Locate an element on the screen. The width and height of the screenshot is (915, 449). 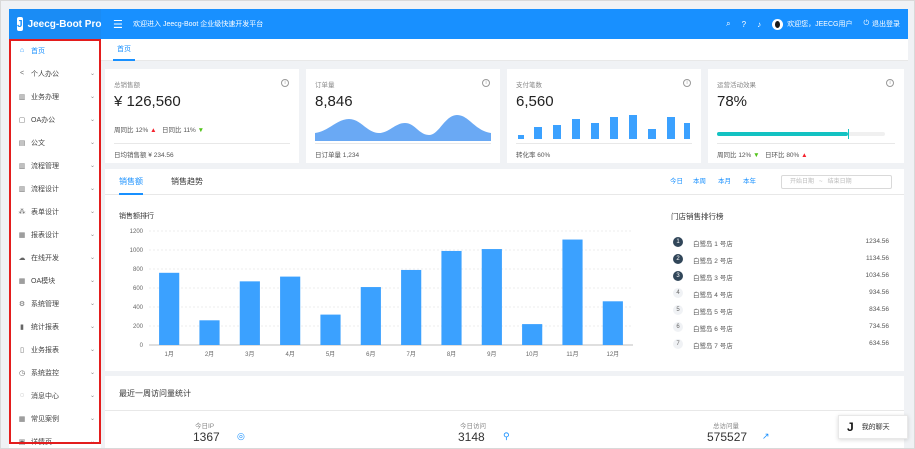
end-date-input: 结束日期 is located at coordinates (839, 182).